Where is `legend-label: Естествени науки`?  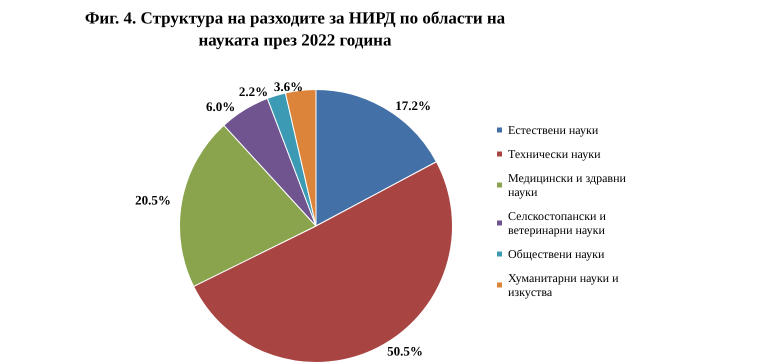 legend-label: Естествени науки is located at coordinates (553, 130).